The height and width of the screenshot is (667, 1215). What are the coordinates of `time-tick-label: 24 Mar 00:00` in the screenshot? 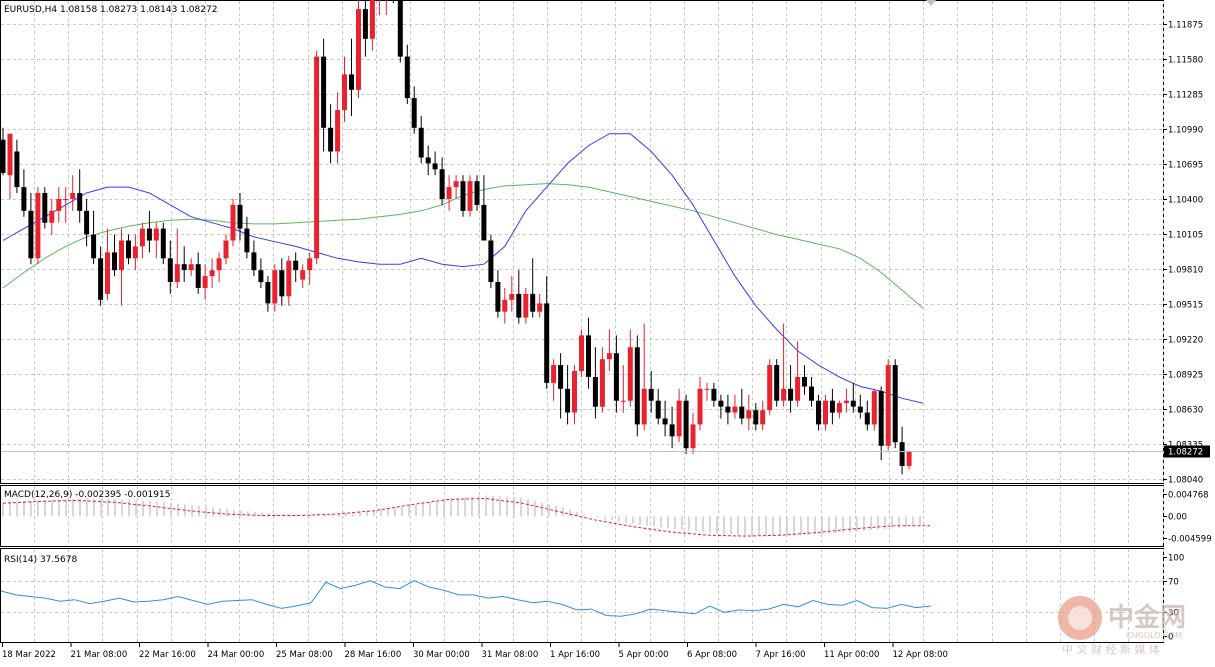 It's located at (236, 655).